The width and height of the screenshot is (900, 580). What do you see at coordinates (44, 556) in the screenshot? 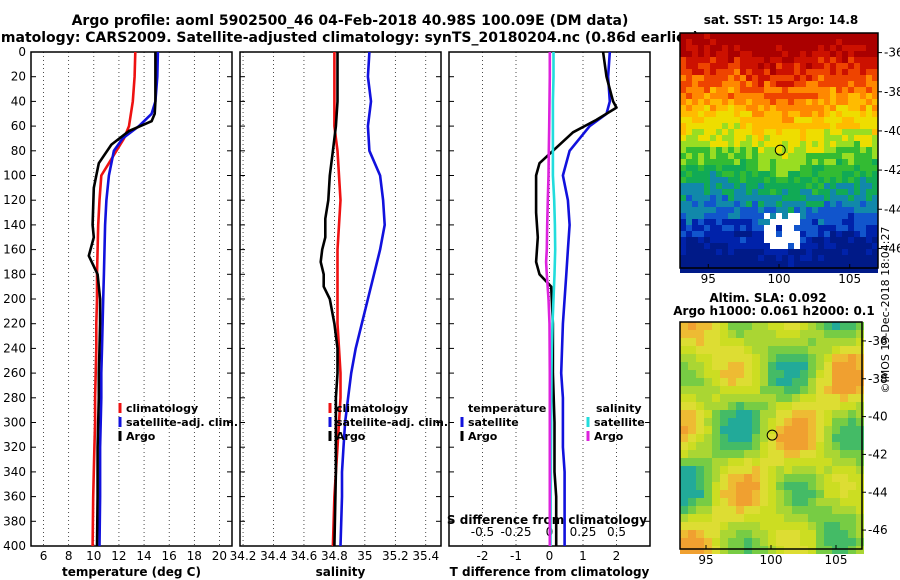
I see `x-tick-label: 6` at bounding box center [44, 556].